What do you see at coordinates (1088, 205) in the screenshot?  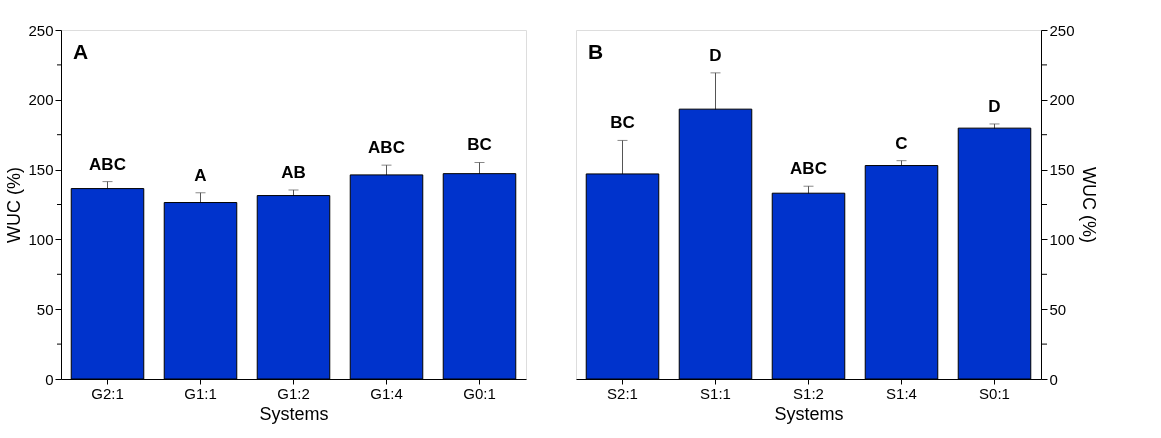 I see `y2-axis-title: WUC (%)` at bounding box center [1088, 205].